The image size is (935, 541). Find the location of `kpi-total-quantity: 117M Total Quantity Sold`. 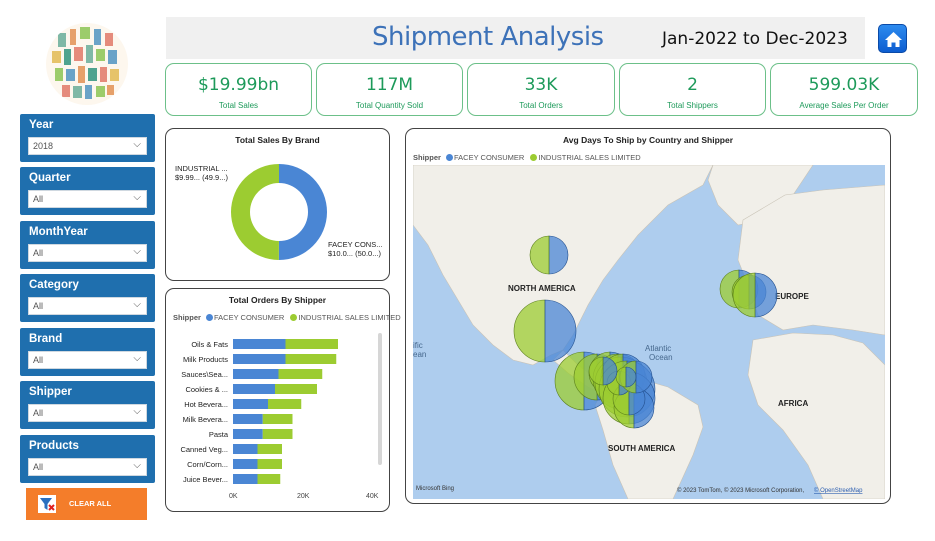

kpi-total-quantity: 117M Total Quantity Sold is located at coordinates (389, 89).